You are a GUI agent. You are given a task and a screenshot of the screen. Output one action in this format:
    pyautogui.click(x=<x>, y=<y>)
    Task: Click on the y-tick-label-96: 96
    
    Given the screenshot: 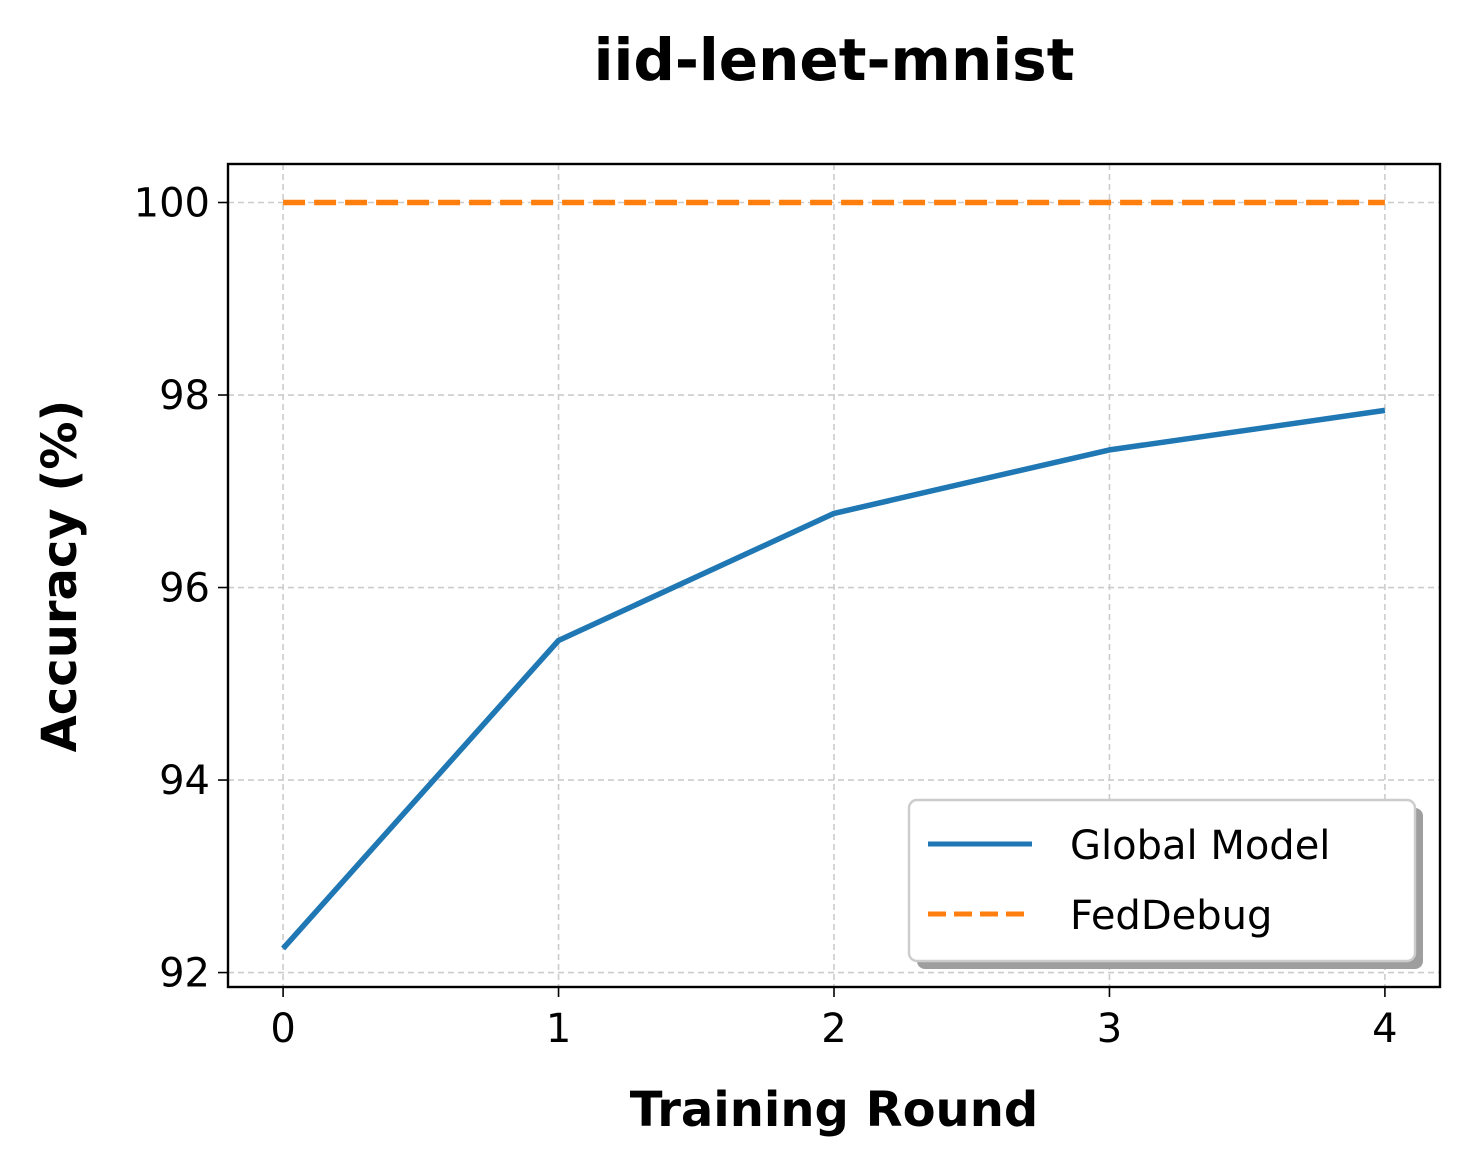 What is the action you would take?
    pyautogui.click(x=184, y=589)
    